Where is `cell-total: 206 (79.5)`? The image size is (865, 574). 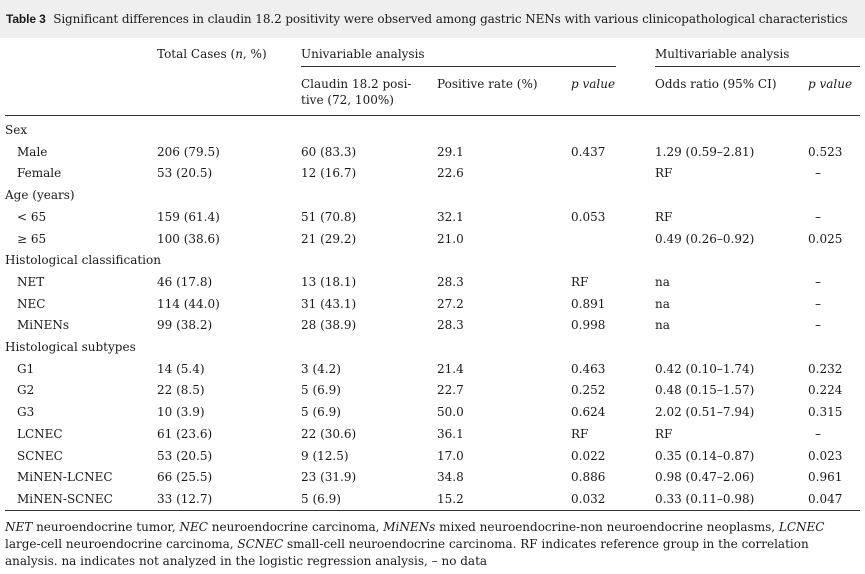
cell-total: 206 (79.5) is located at coordinates (188, 151).